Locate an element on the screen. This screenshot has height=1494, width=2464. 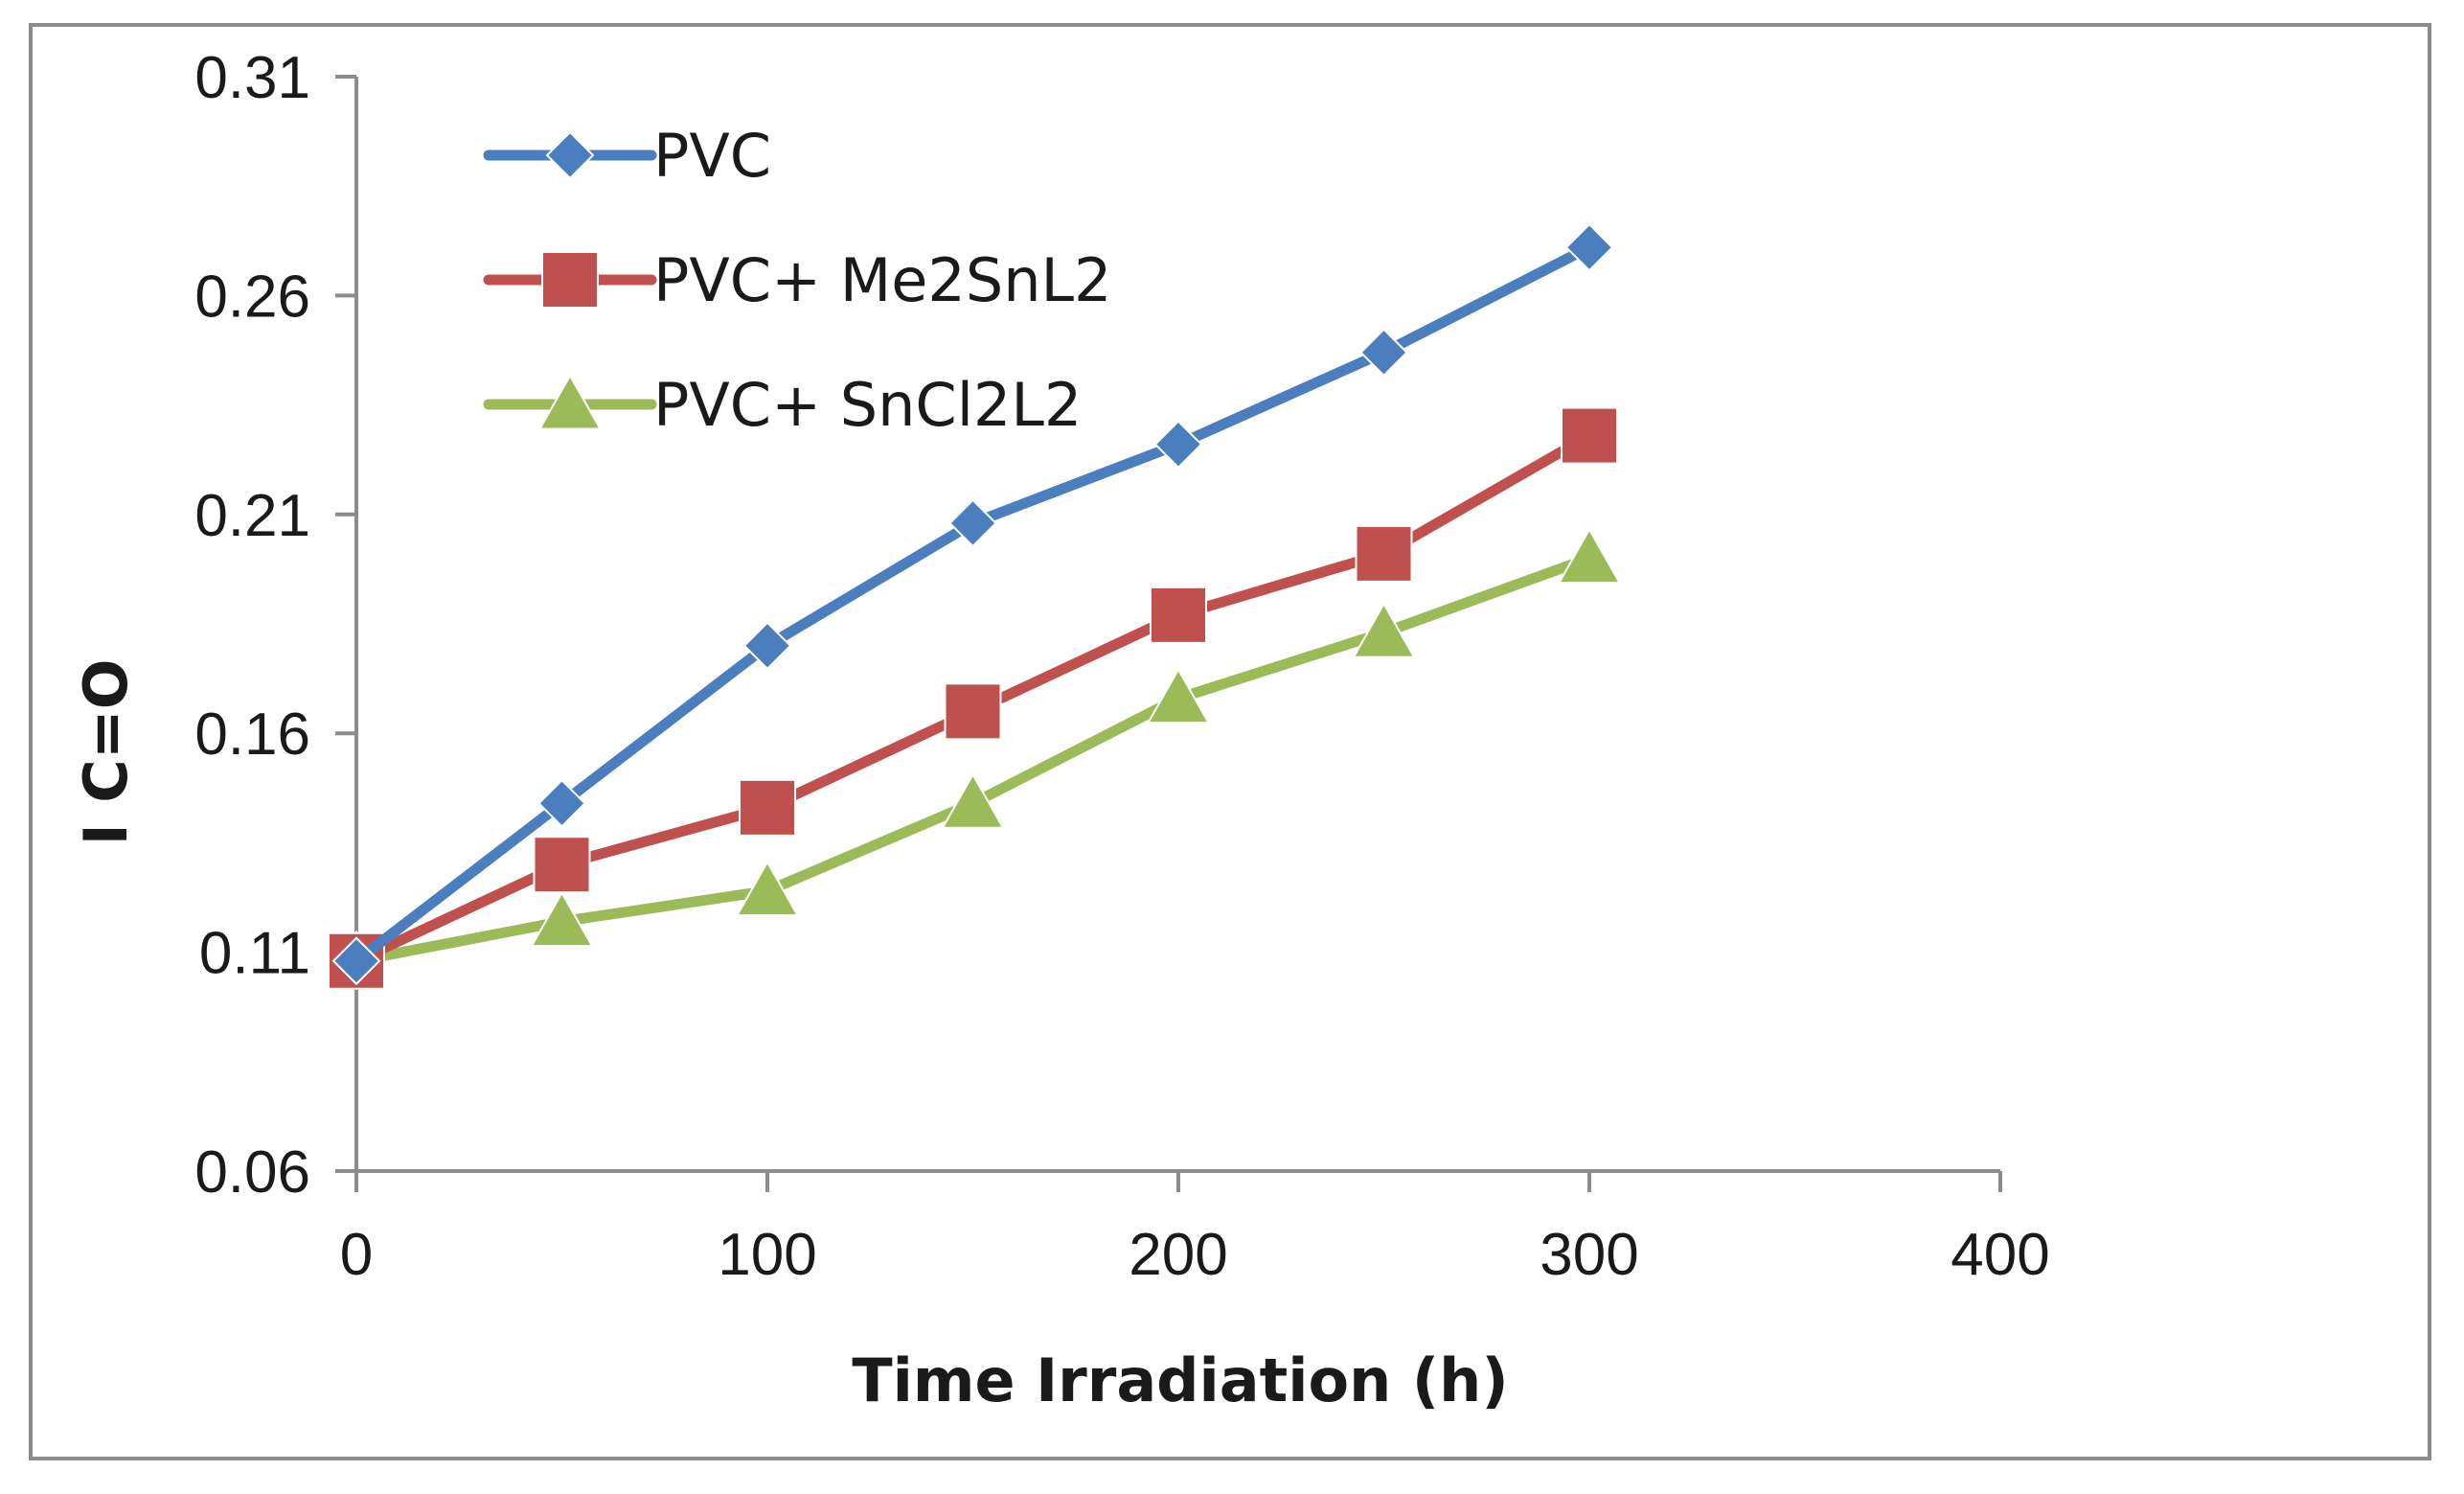
legend-label: PVC+ SnCl2L2 is located at coordinates (867, 405).